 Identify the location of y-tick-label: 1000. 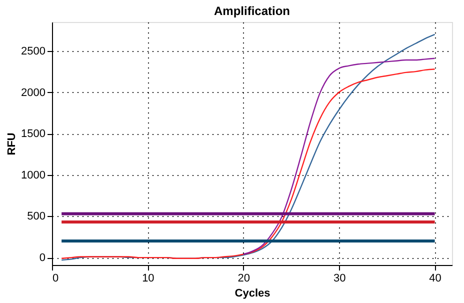
(33, 175).